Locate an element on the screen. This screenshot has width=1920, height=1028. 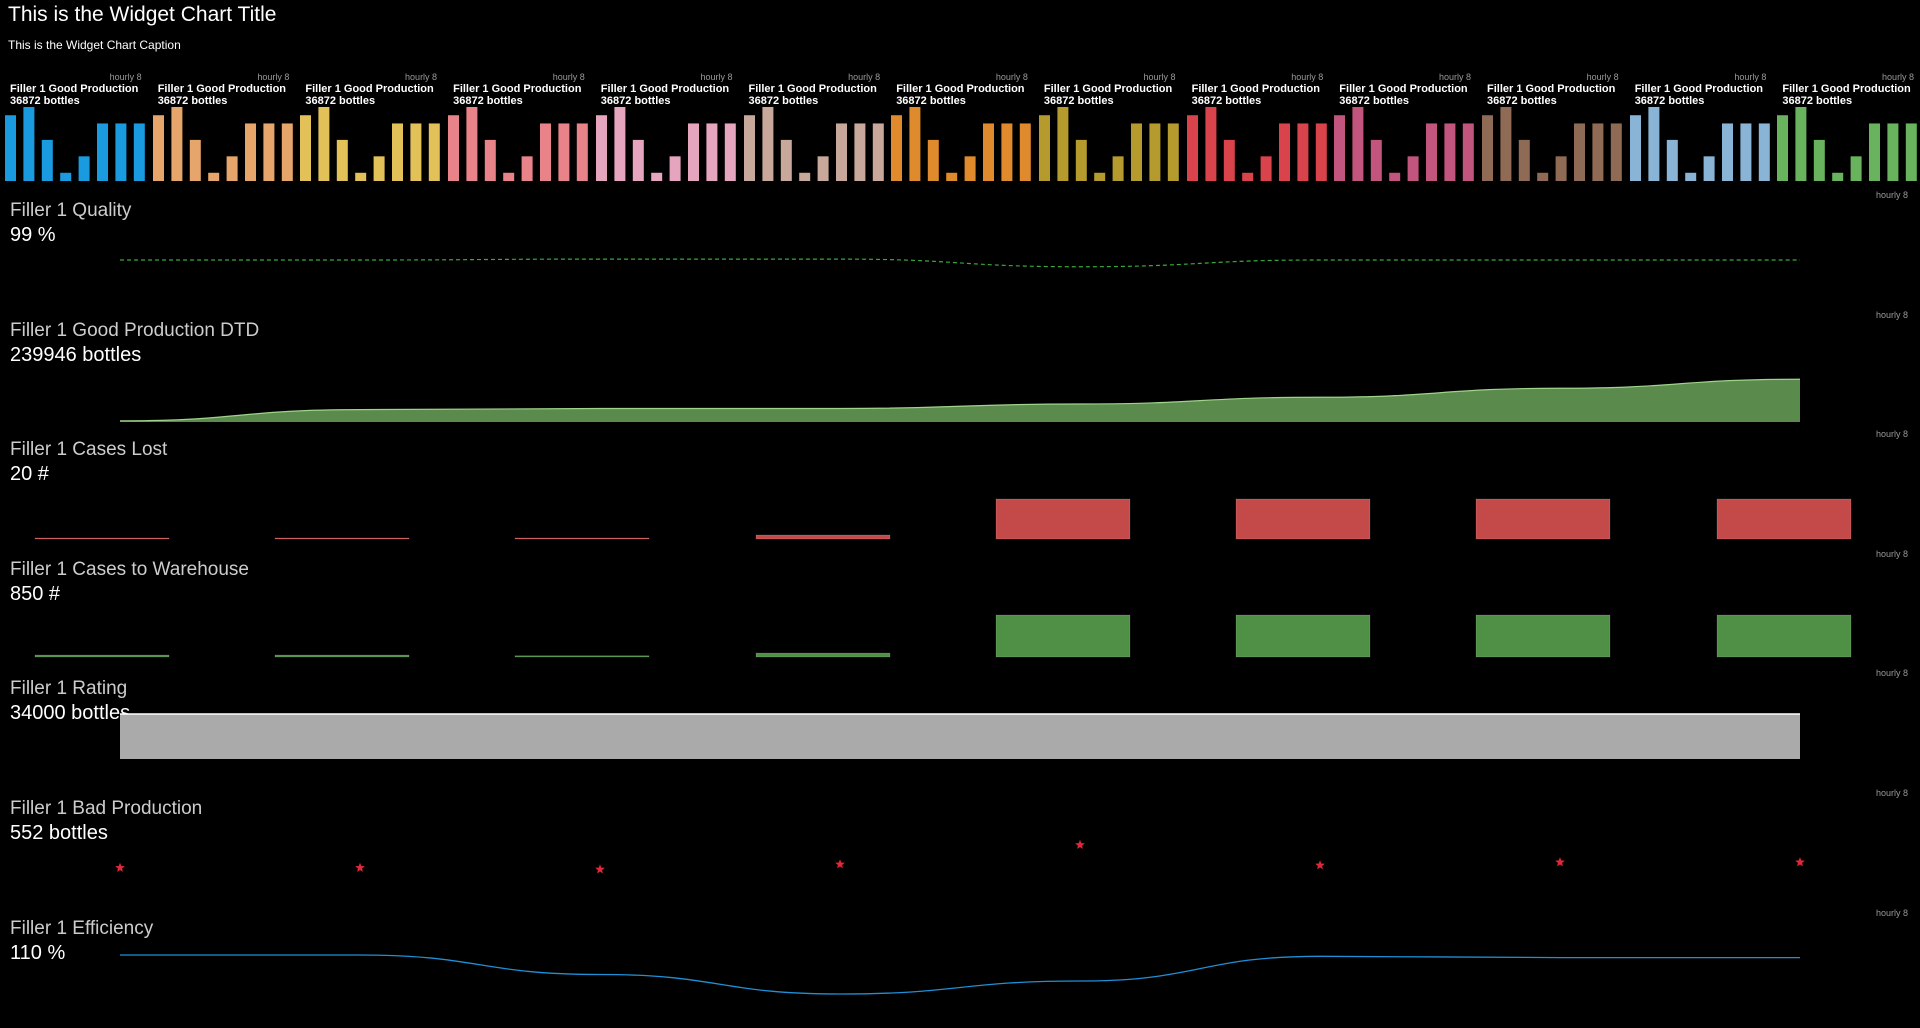
metric-row-cases_lost: hourly 8 Filler 1 Cases Lost 20 # is located at coordinates (960, 489).